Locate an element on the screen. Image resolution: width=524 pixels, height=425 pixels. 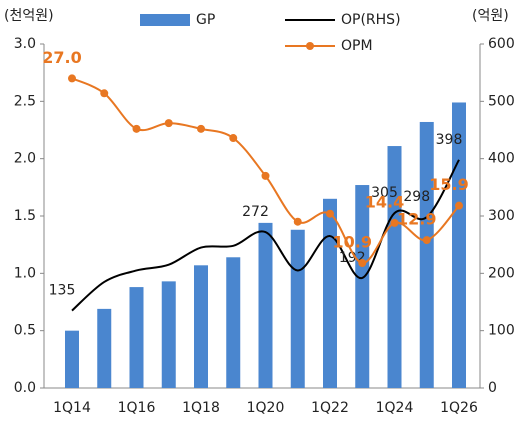
y2-tick-label: 400 is located at coordinates (501, 159).